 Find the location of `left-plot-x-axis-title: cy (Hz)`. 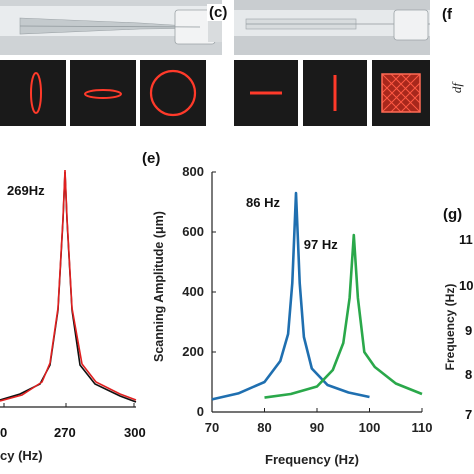

left-plot-x-axis-title: cy (Hz) is located at coordinates (21, 455).